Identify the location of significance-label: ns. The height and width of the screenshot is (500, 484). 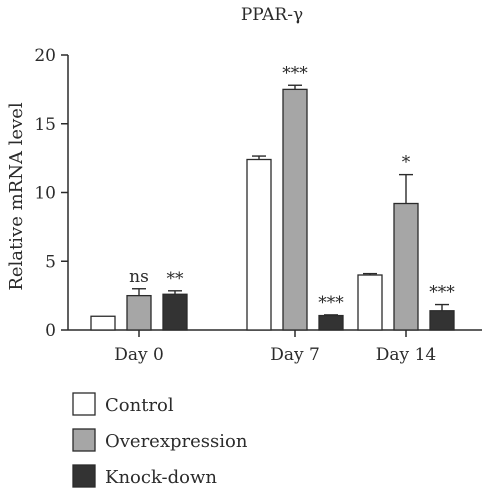
(139, 277).